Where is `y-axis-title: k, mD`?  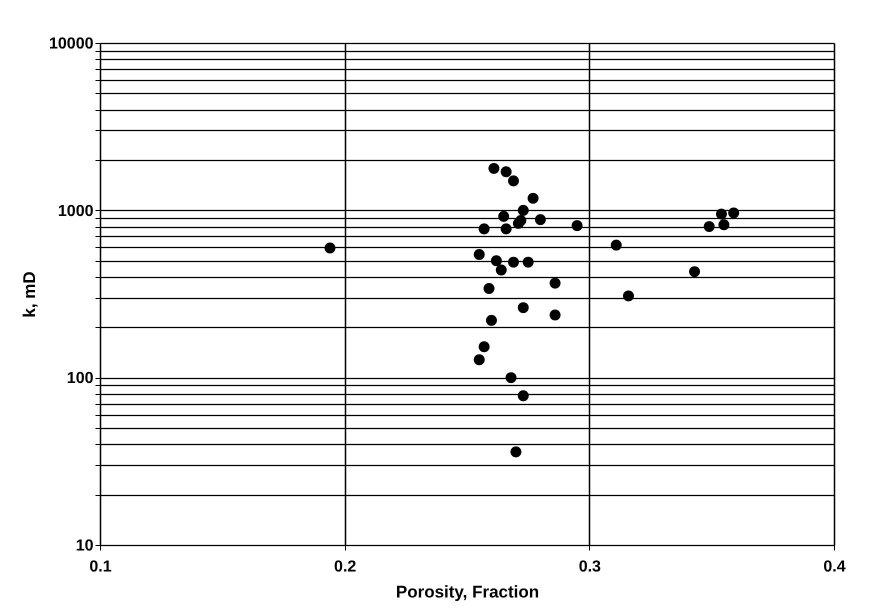 y-axis-title: k, mD is located at coordinates (30, 294).